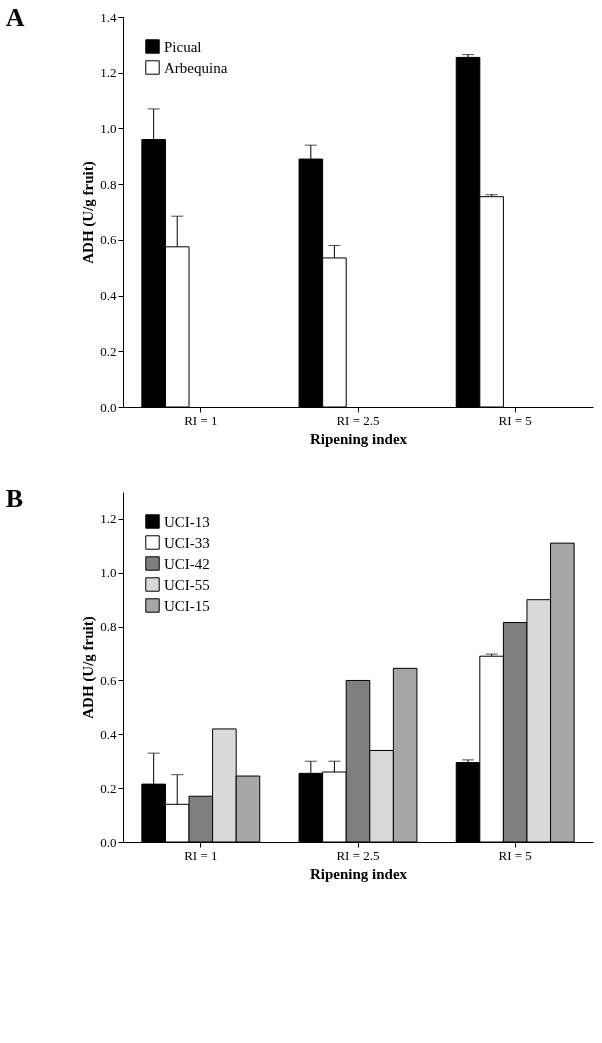  What do you see at coordinates (187, 521) in the screenshot?
I see `legend-label: UCI-13` at bounding box center [187, 521].